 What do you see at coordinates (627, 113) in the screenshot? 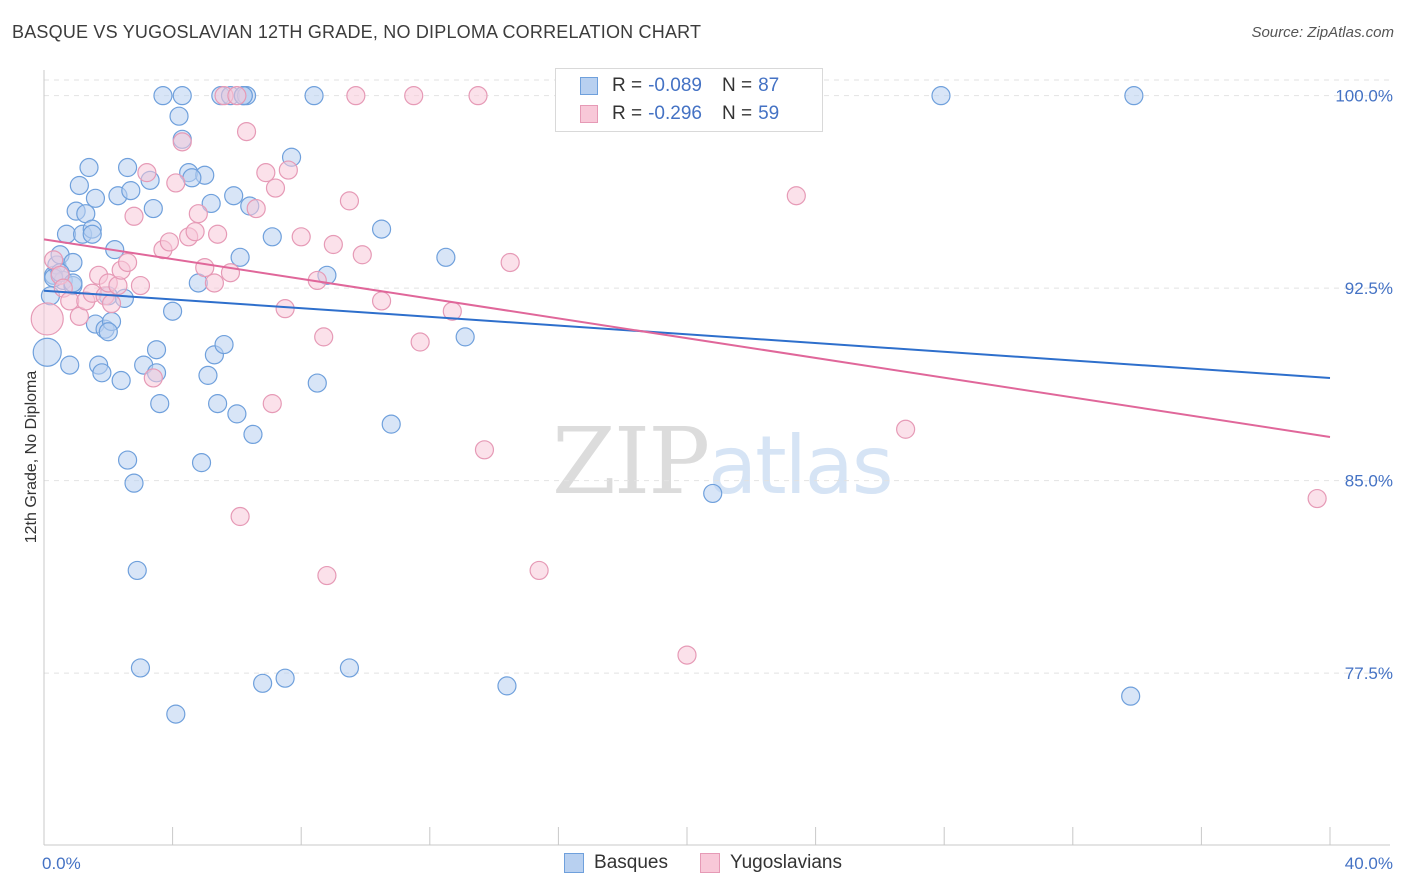
I see `legend-r-label: R =` at bounding box center [627, 113].